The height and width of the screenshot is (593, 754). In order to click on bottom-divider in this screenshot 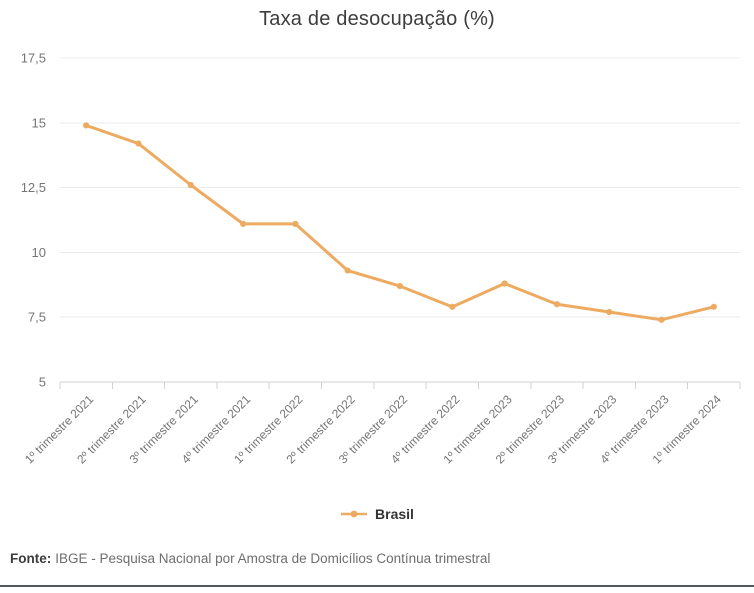, I will do `click(377, 586)`.